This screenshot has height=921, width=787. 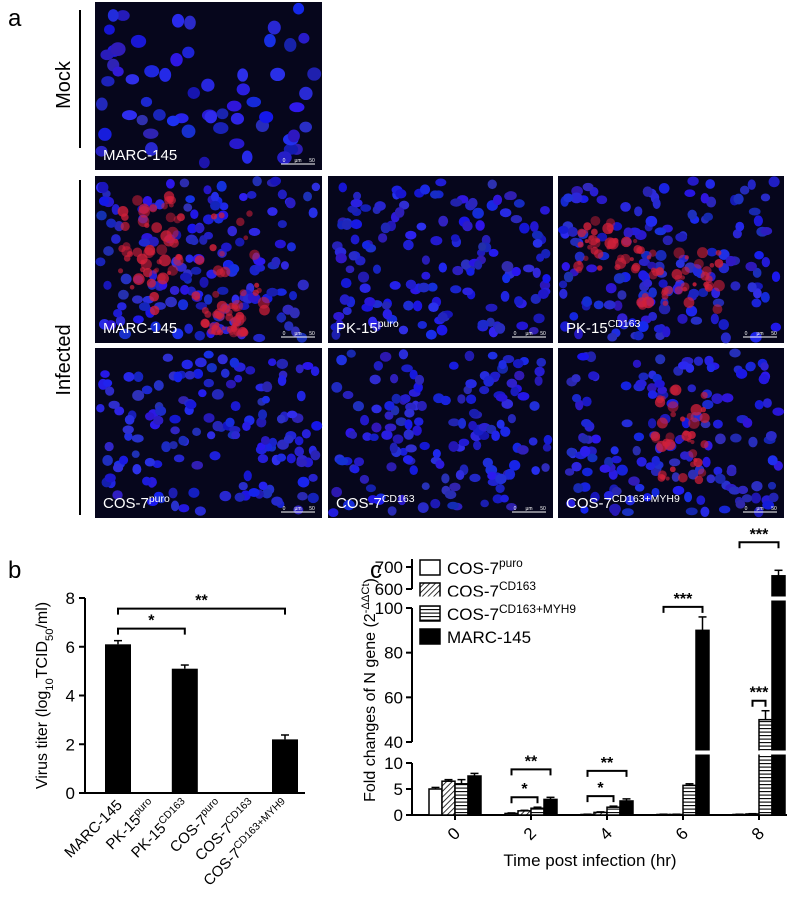 I want to click on image-label-sup: puro, so click(x=388, y=324).